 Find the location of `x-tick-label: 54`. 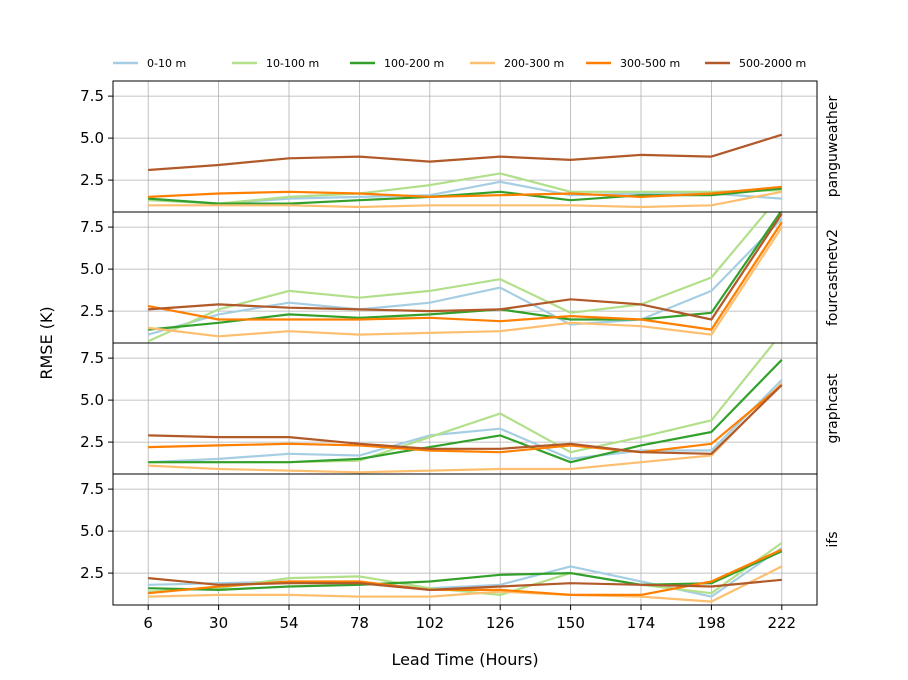

x-tick-label: 54 is located at coordinates (288, 623).